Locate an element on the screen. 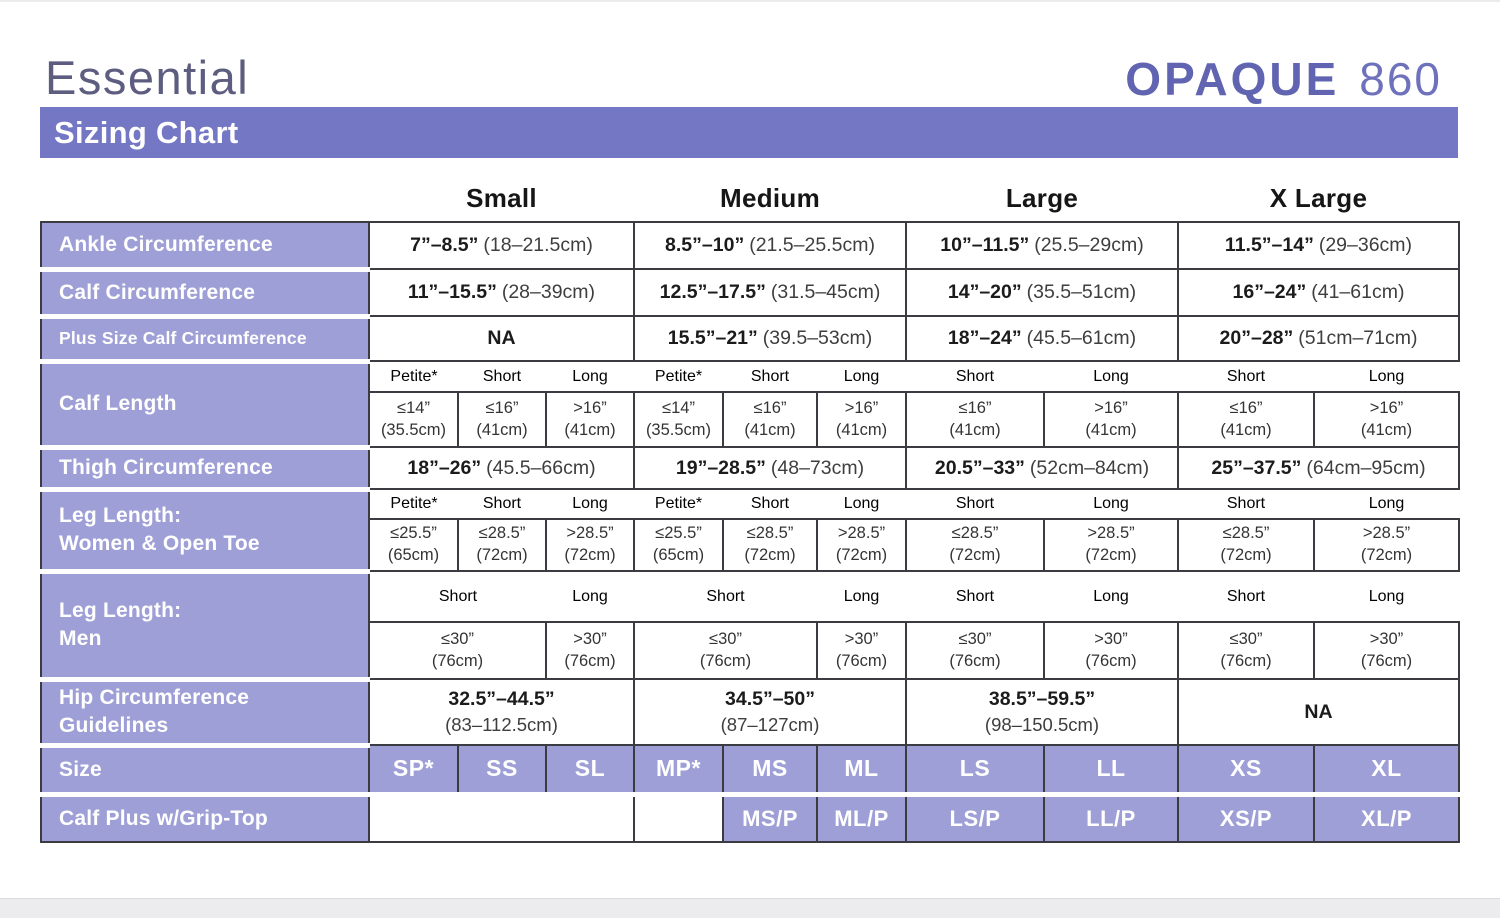 The image size is (1500, 918). cell-hip-xlarge: NA is located at coordinates (1318, 712).